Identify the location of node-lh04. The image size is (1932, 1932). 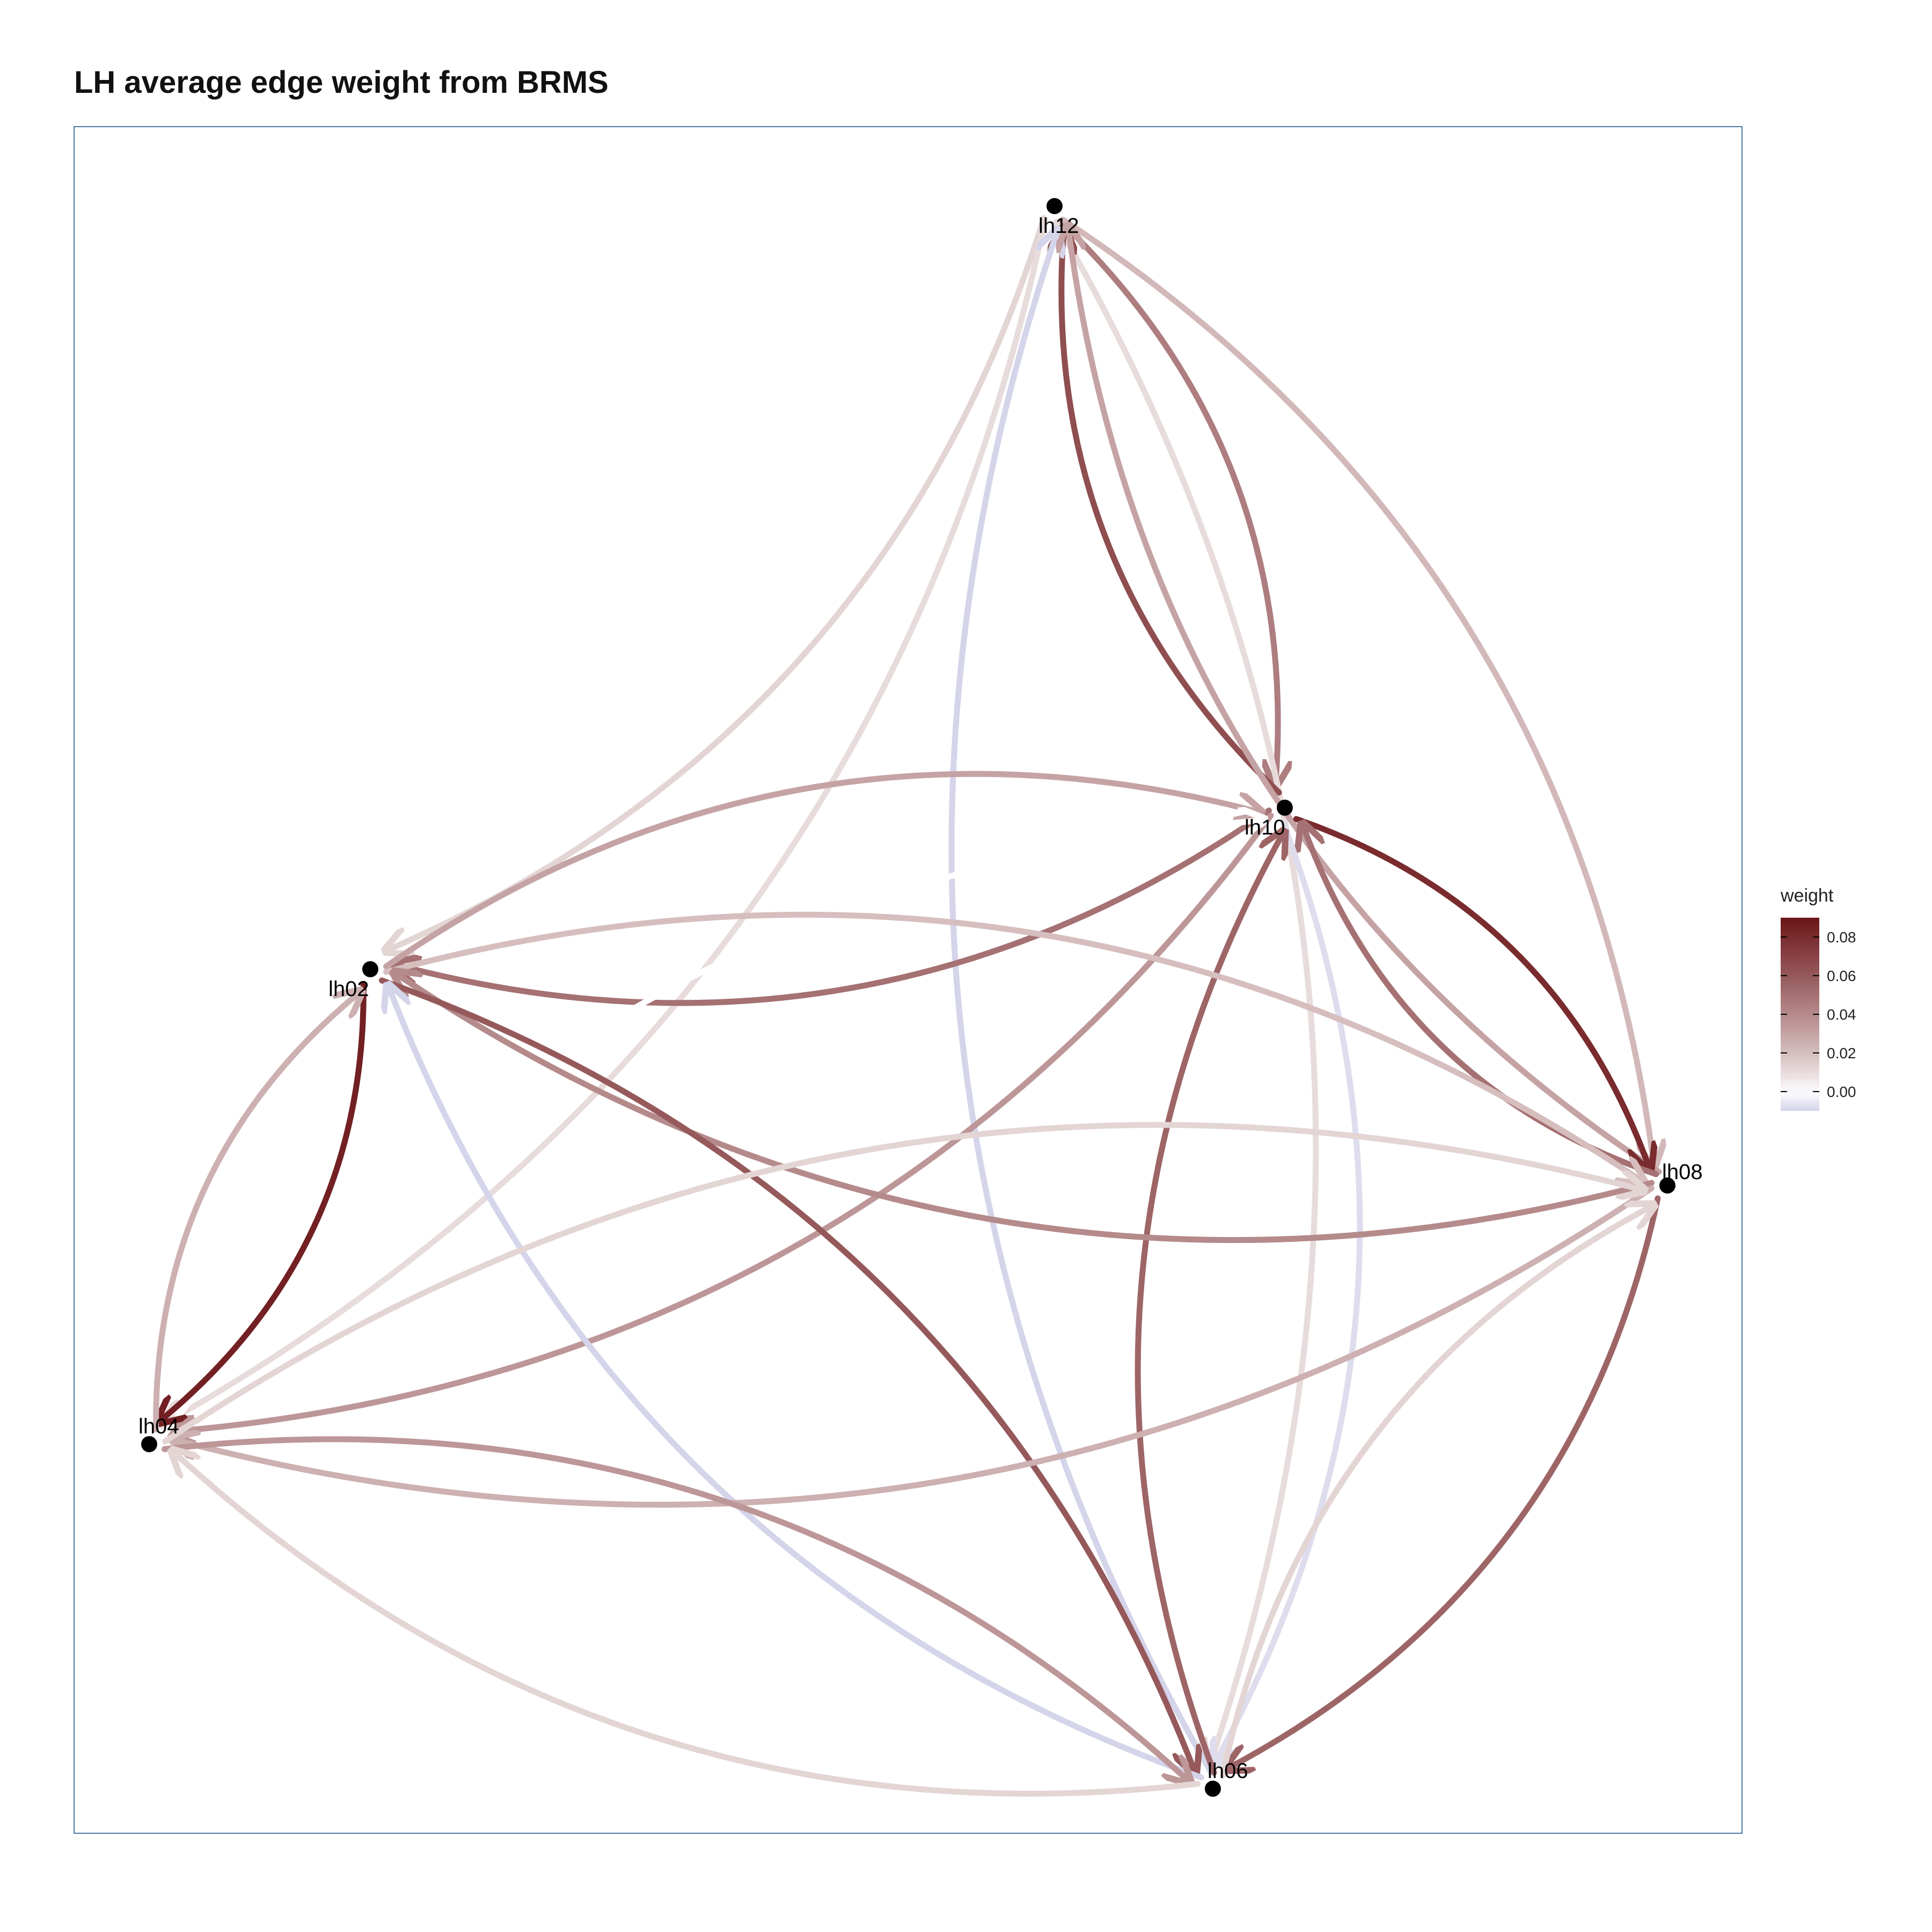
(149, 1444).